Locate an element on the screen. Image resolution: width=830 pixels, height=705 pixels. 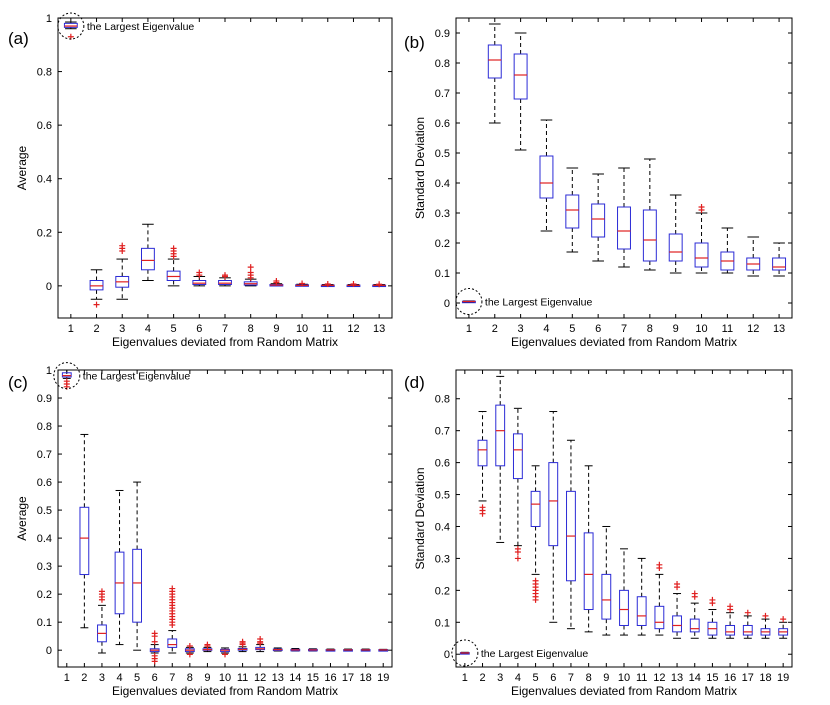
y-tick-label: 0.6 is located at coordinates (442, 124).